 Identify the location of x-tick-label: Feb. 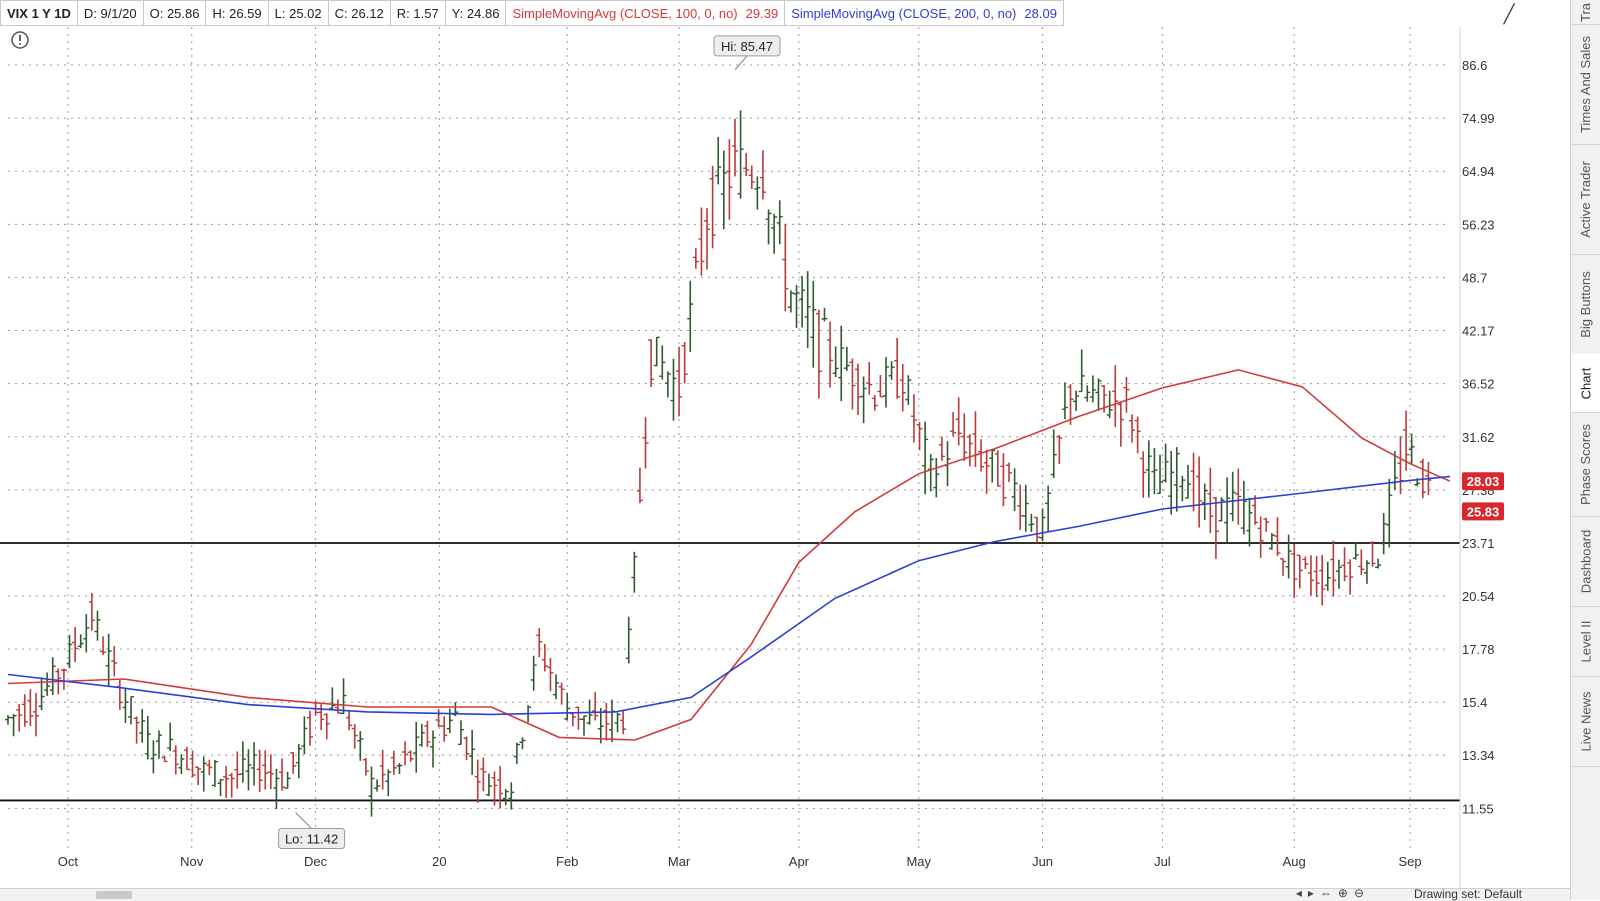
(567, 861).